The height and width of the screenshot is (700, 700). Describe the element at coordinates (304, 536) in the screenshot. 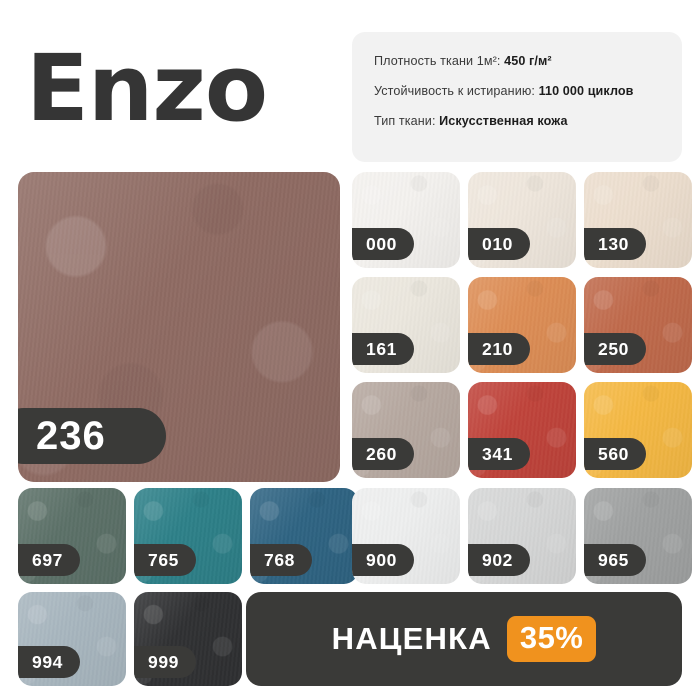

I see `swatch-768: 768` at that location.